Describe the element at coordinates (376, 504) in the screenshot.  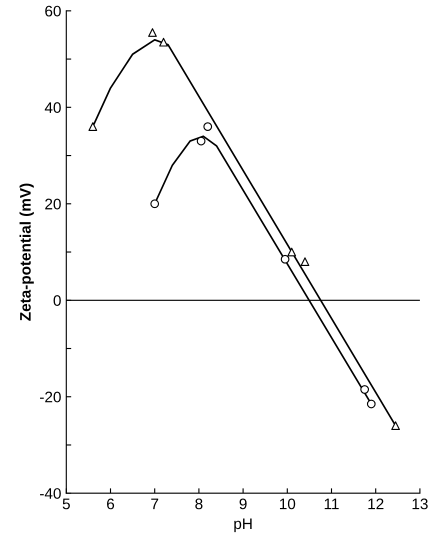
I see `x-tick-label: 12` at that location.